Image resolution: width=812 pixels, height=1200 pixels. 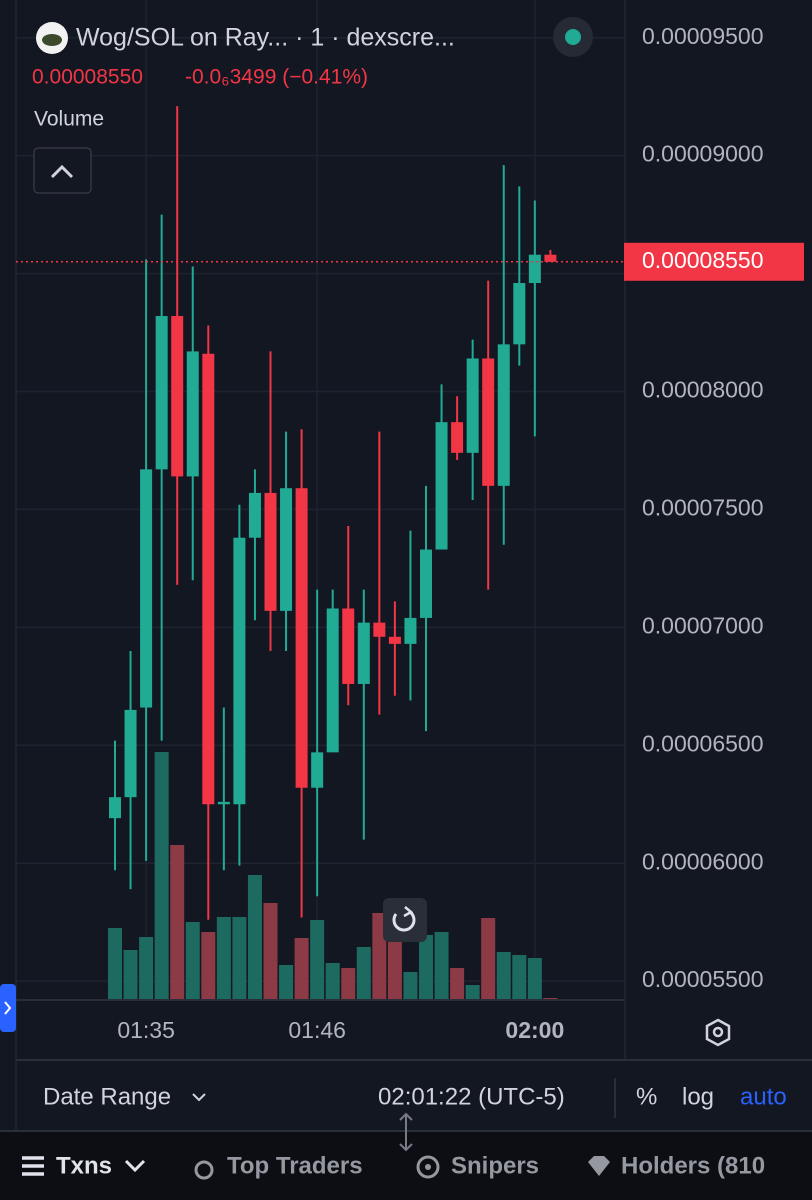 I want to click on y-tick-label: 0.00006500, so click(x=703, y=743).